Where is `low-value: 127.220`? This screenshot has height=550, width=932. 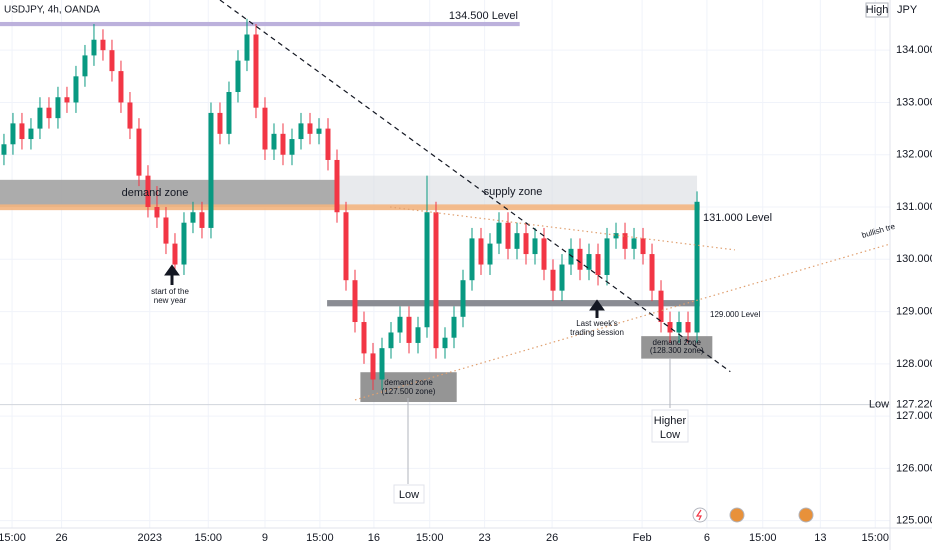
low-value: 127.220 is located at coordinates (914, 405).